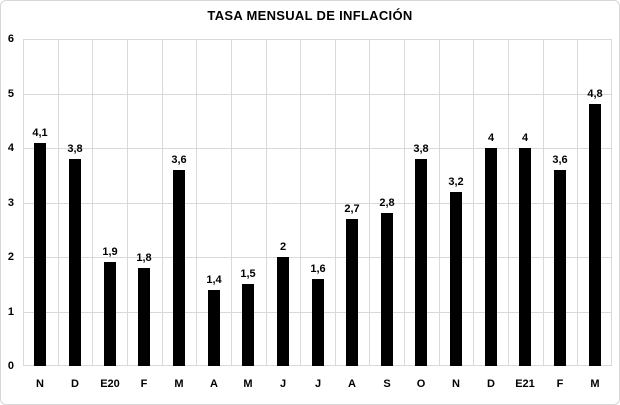 The width and height of the screenshot is (620, 405). Describe the element at coordinates (40, 133) in the screenshot. I see `bar-value-label: 4,1` at that location.